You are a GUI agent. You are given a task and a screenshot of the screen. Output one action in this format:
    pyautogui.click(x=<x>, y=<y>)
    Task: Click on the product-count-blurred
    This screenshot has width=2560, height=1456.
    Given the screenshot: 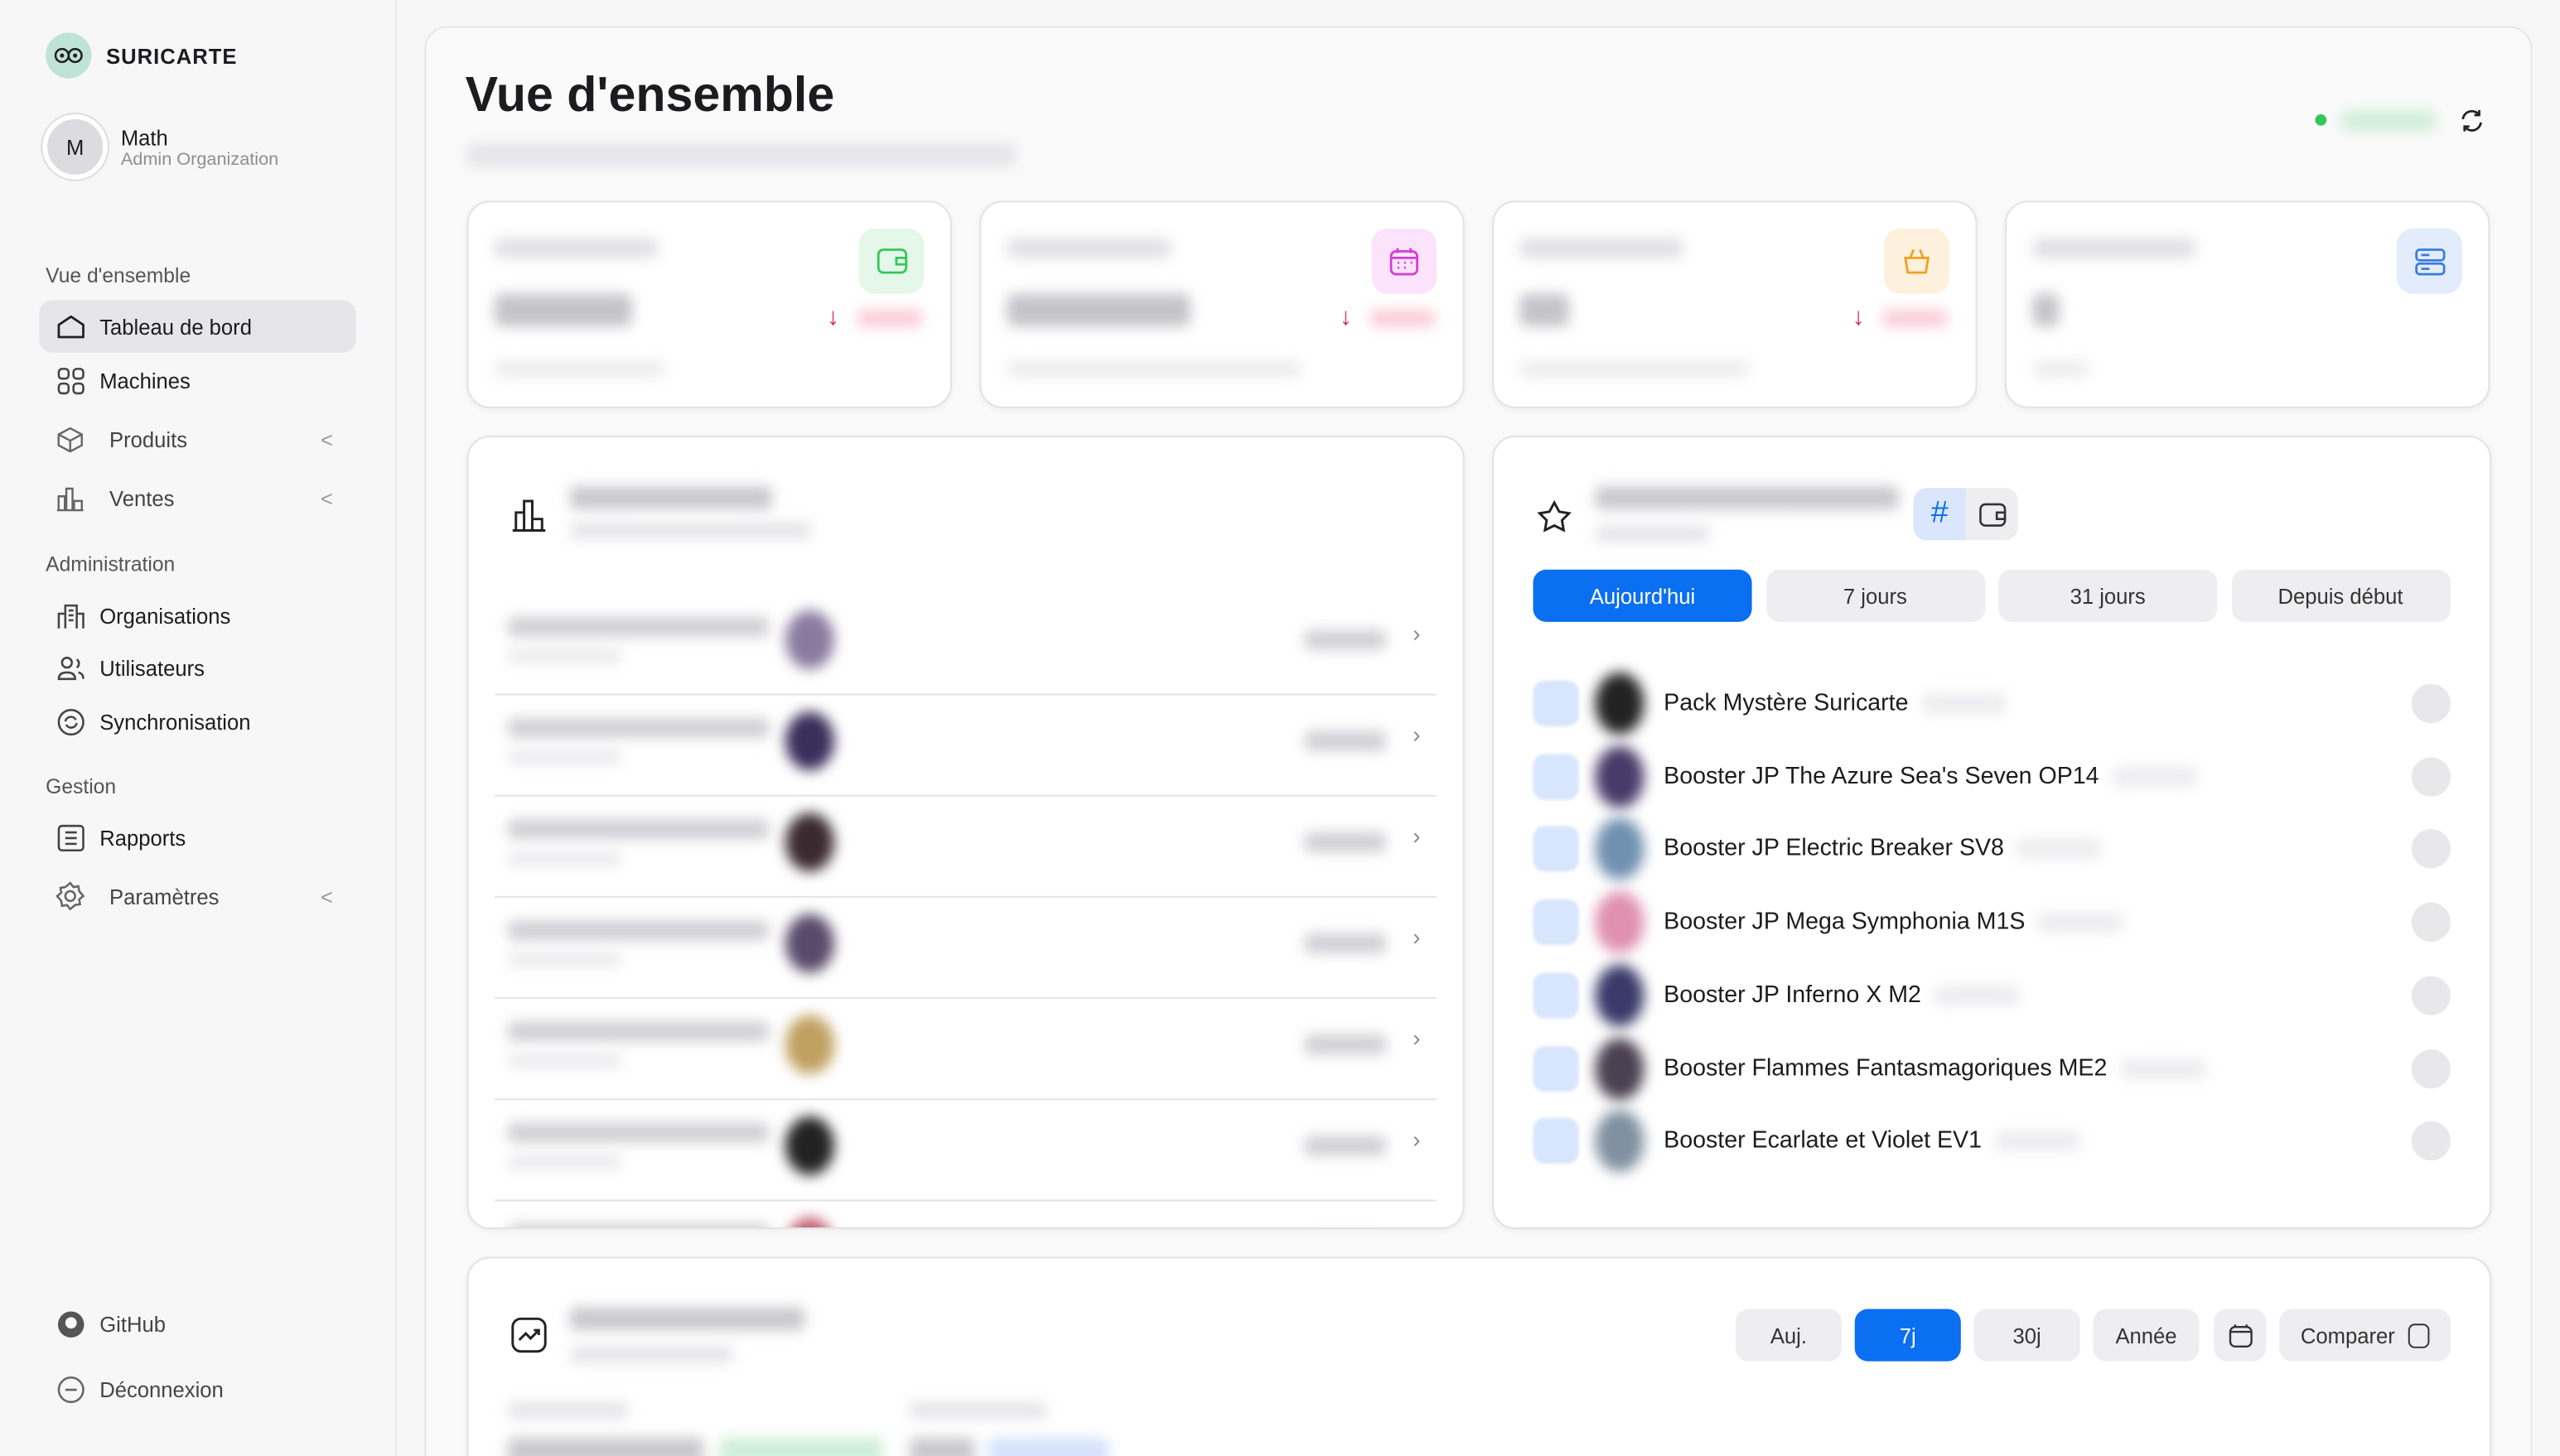 What is the action you would take?
    pyautogui.click(x=1977, y=995)
    